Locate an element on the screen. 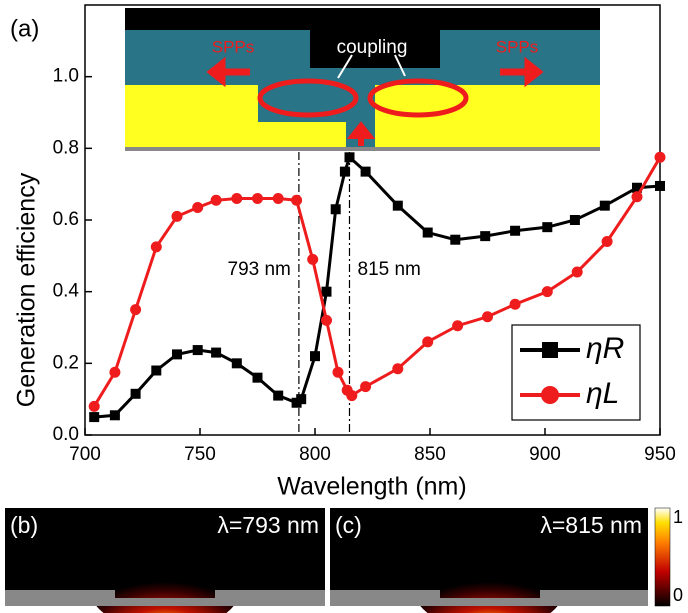 The height and width of the screenshot is (613, 688). annotation: 815 nm is located at coordinates (389, 269).